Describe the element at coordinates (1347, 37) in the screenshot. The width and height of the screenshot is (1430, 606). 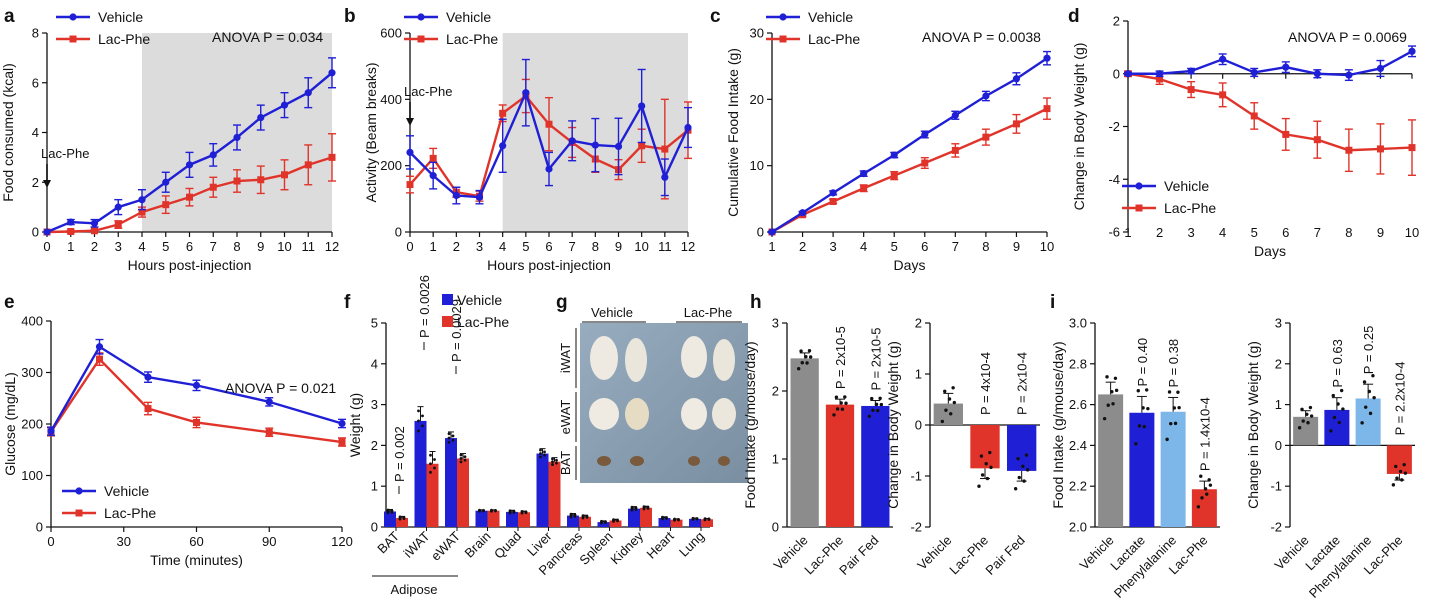
I see `anova-annotation: ANOVA P = 0.0069` at that location.